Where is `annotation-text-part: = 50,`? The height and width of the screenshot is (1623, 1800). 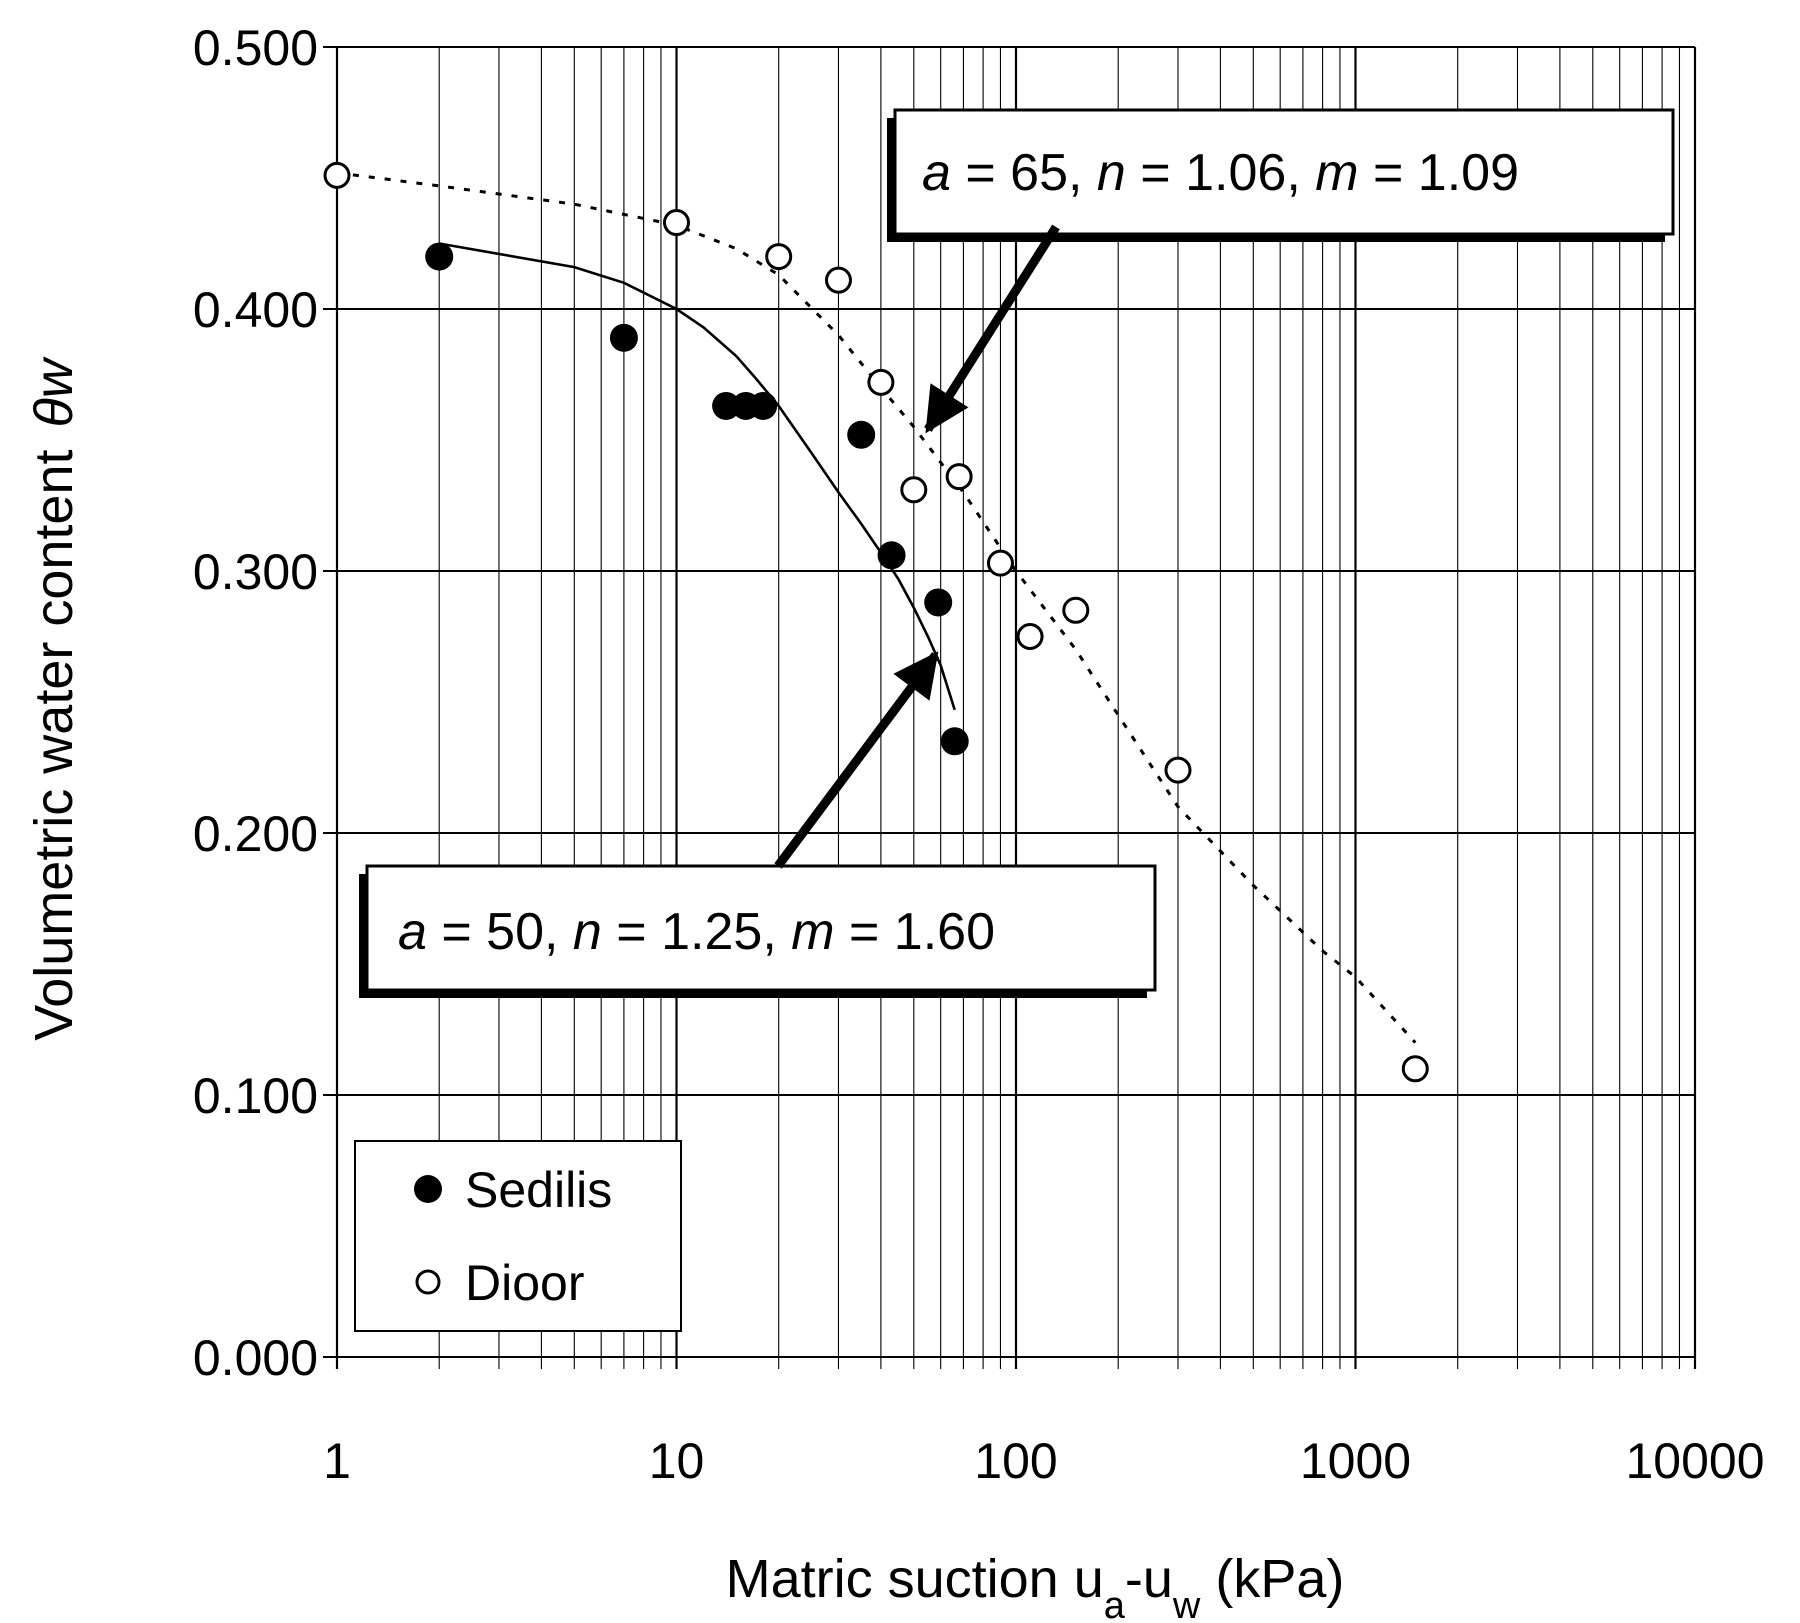 annotation-text-part: = 50, is located at coordinates (500, 932).